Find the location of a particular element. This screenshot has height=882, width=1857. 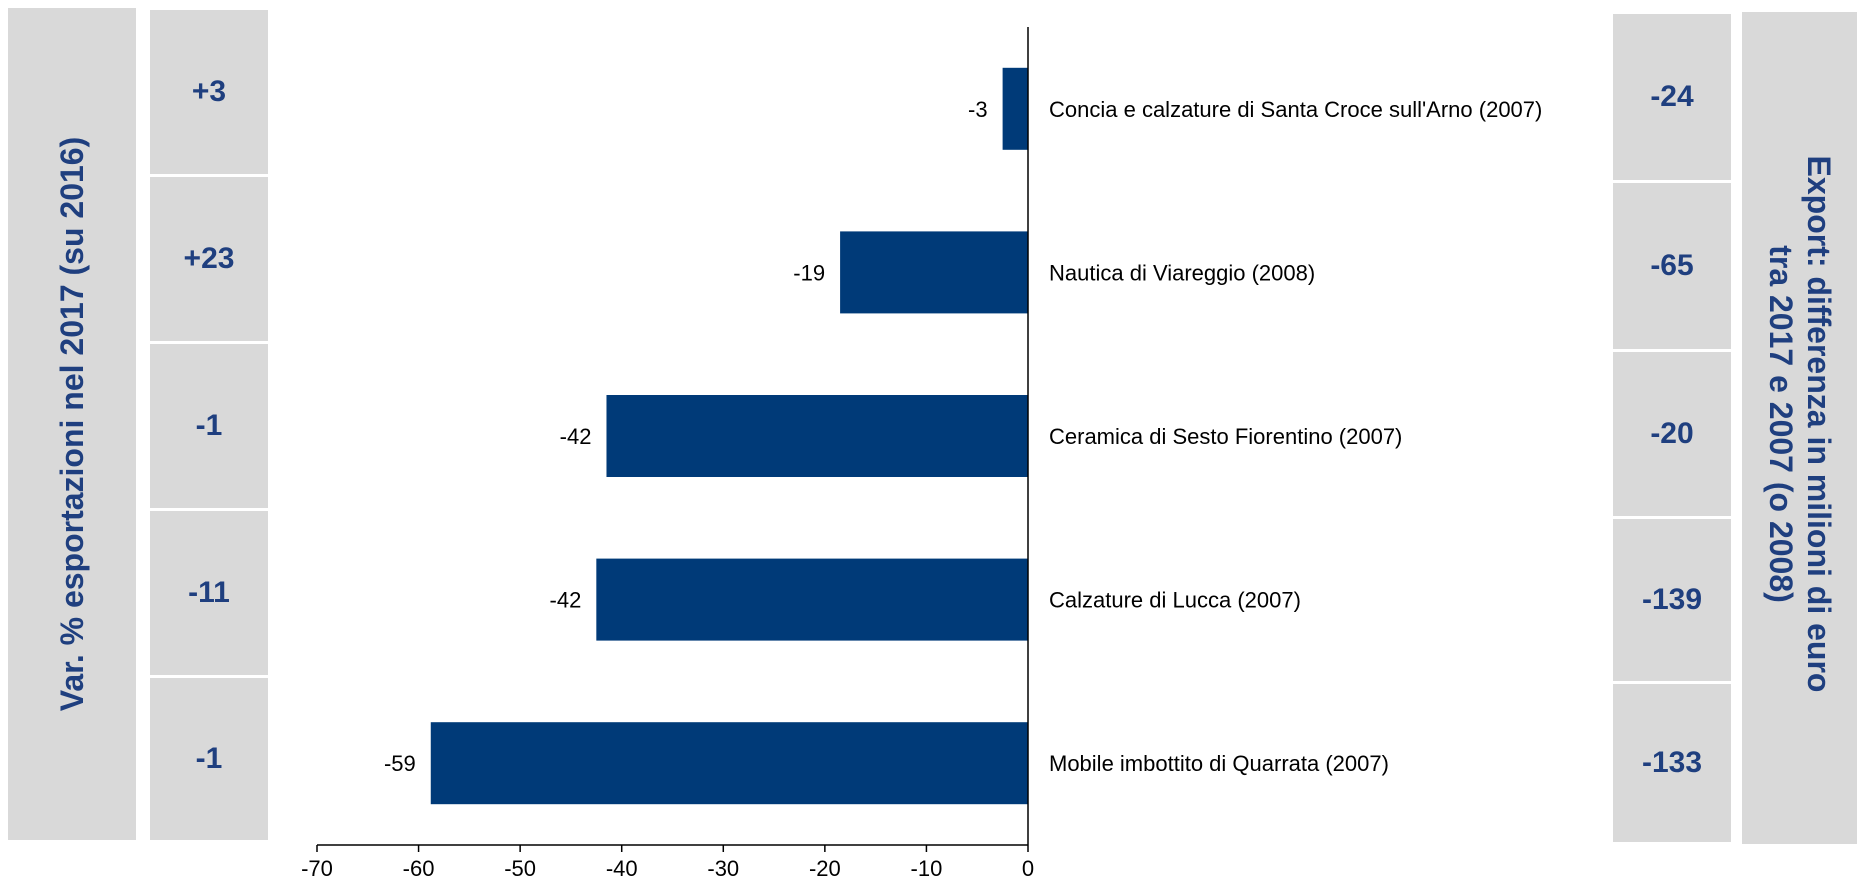

x-tick-label: 0 is located at coordinates (1028, 868).